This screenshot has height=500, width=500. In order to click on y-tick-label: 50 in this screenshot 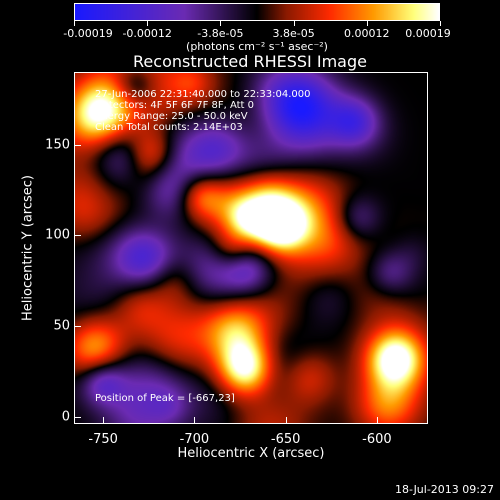, I will do `click(61, 326)`.